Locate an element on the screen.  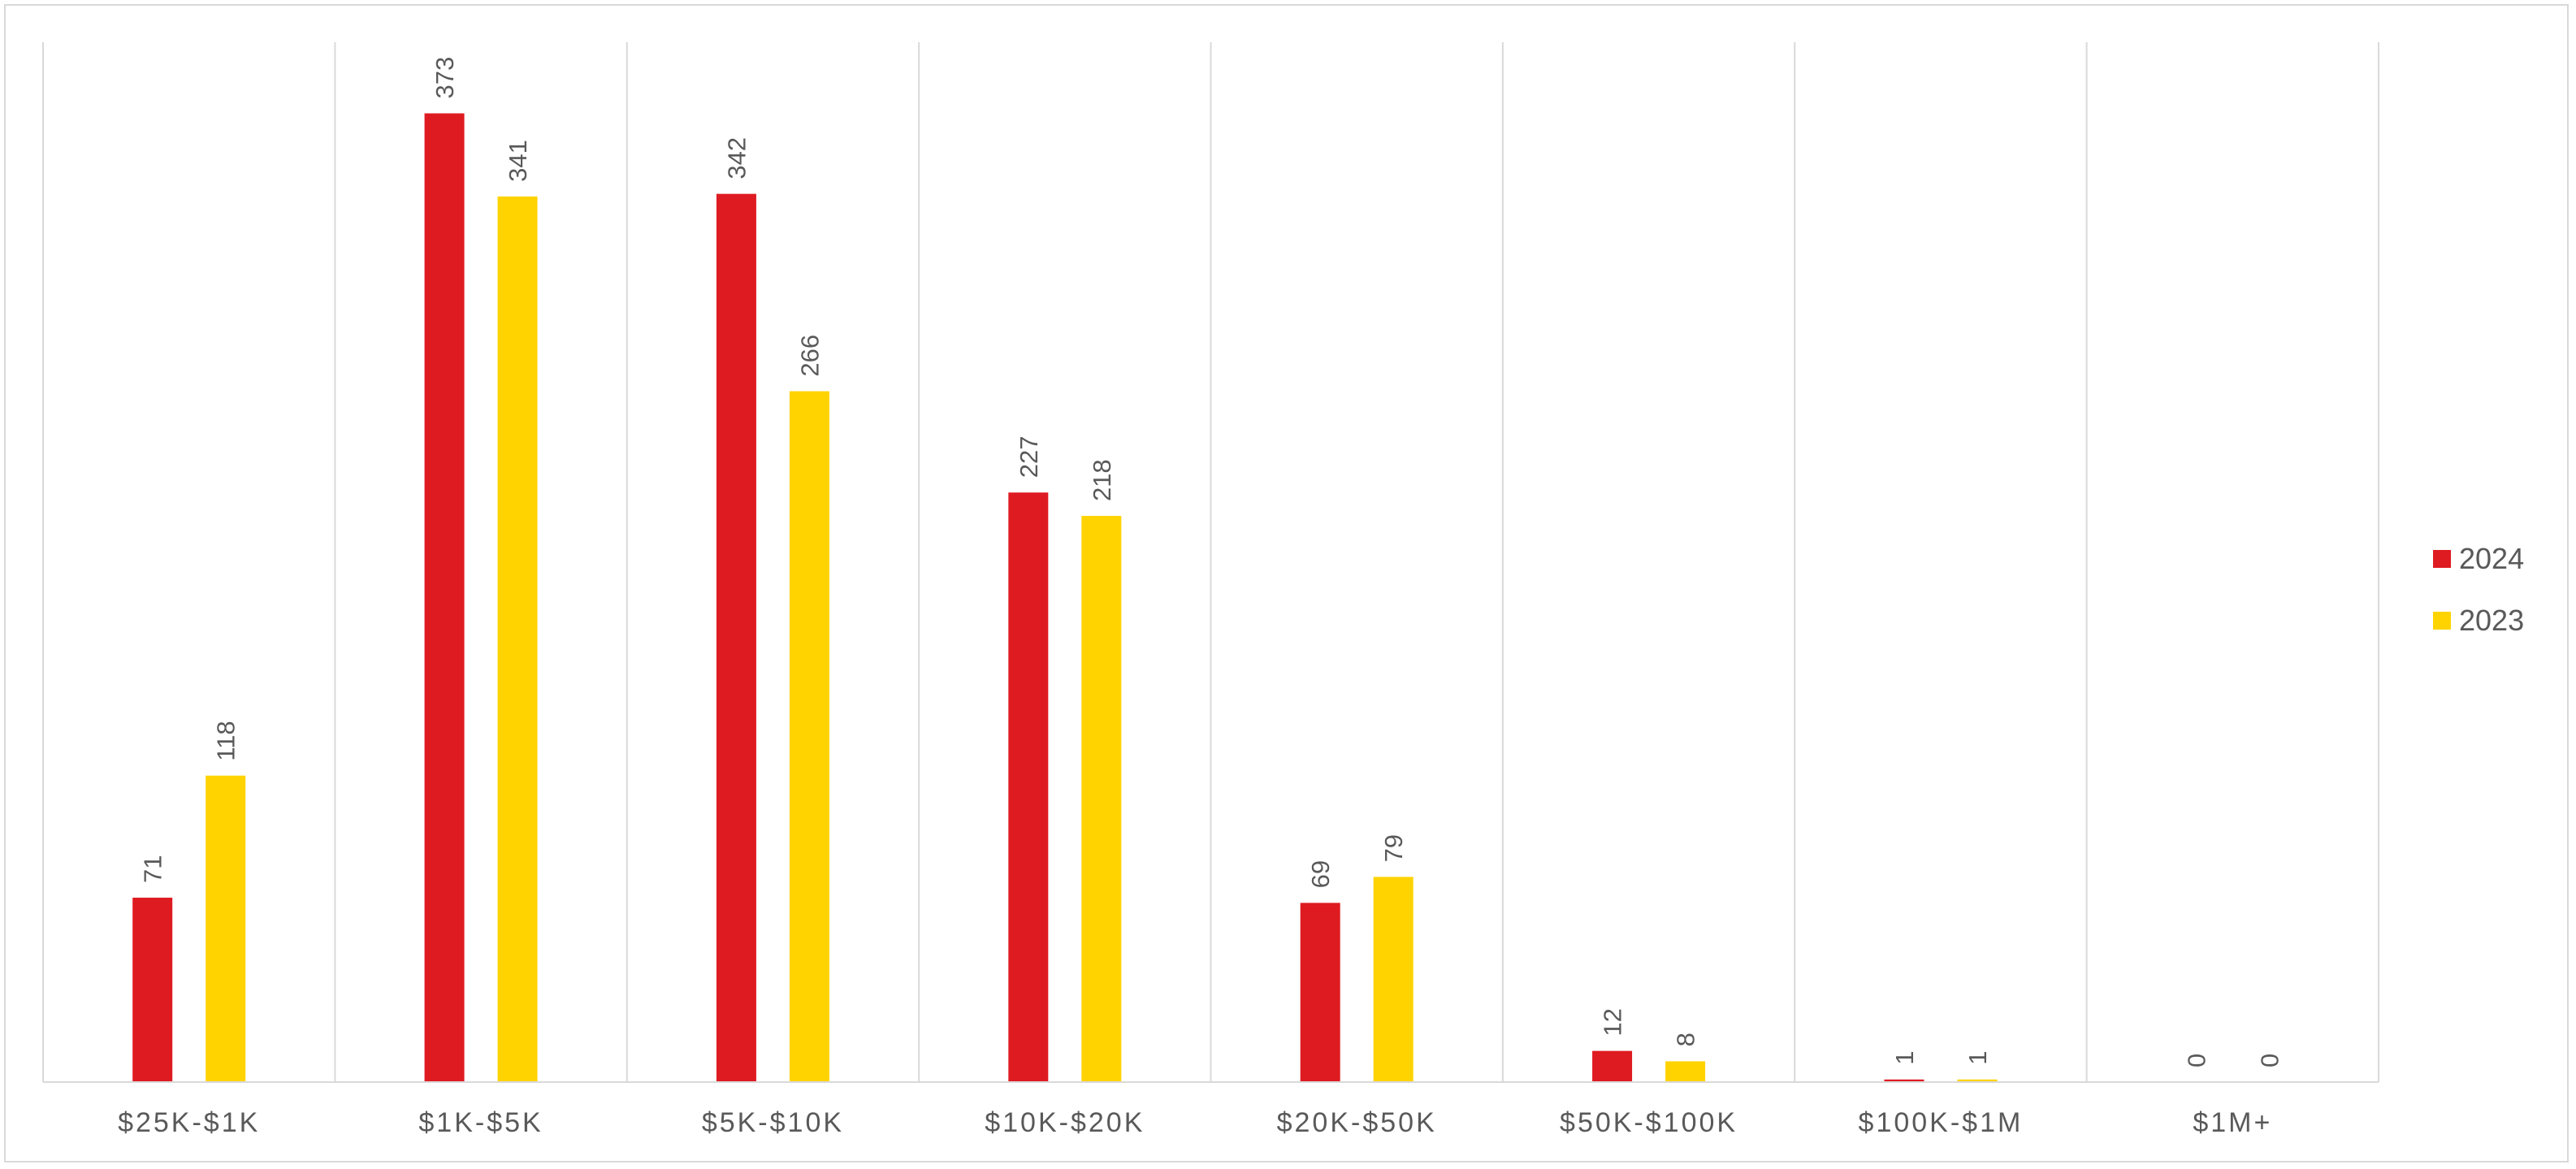
x-tick-label: $25K-$1K is located at coordinates (189, 1122).